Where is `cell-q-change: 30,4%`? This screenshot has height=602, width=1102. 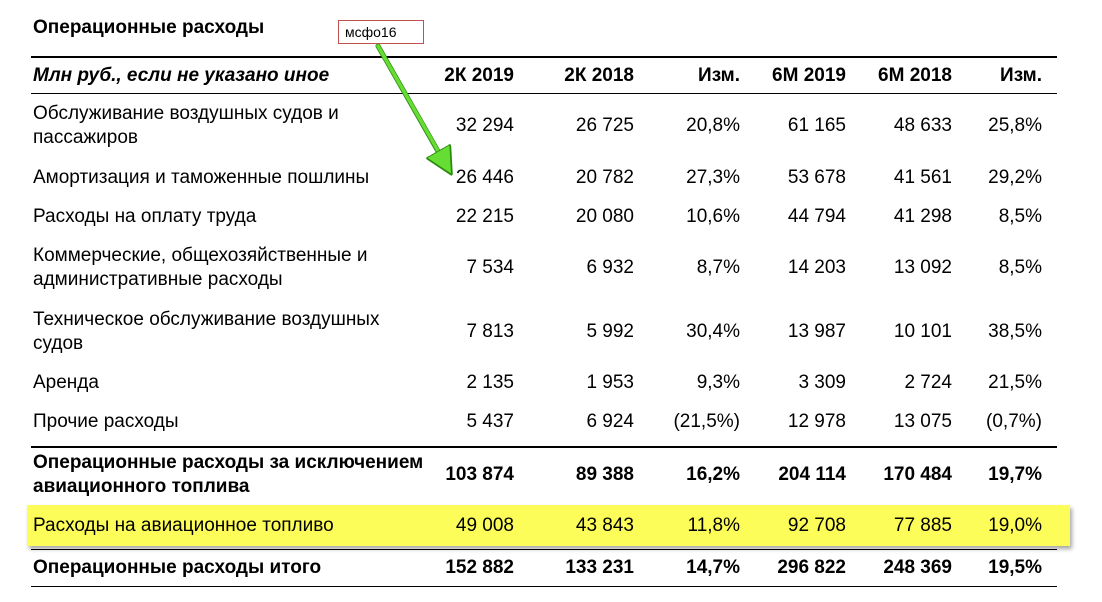
cell-q-change: 30,4% is located at coordinates (713, 331).